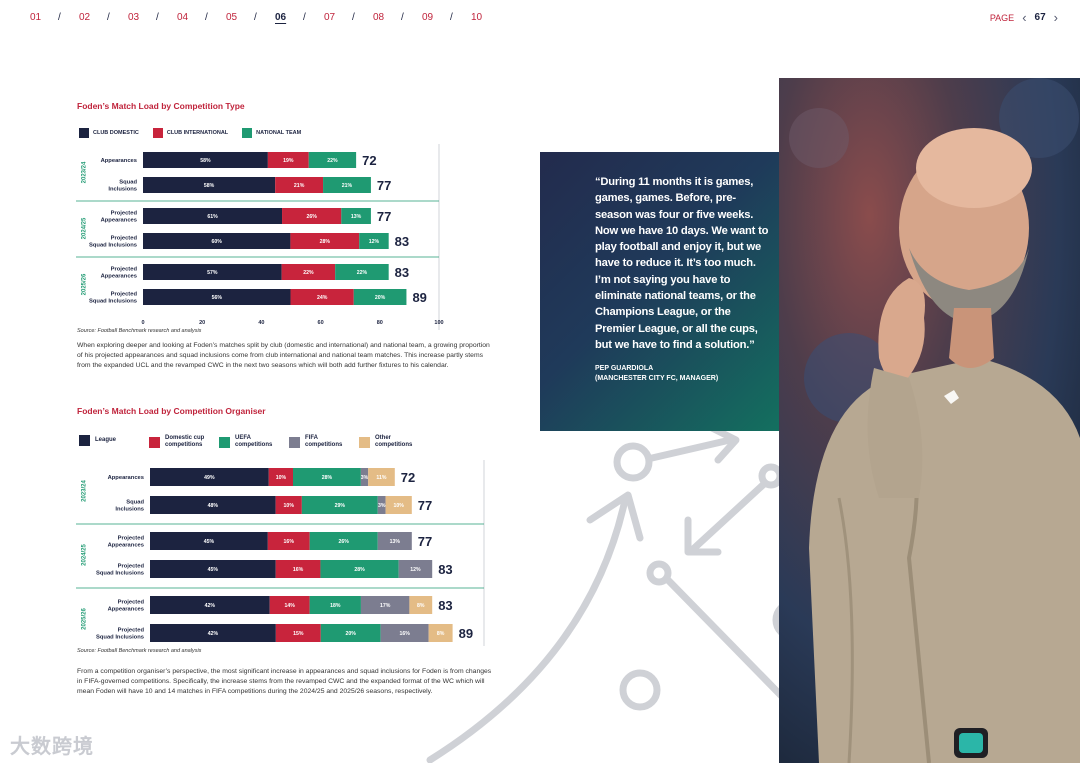 The width and height of the screenshot is (1080, 763). Describe the element at coordinates (129, 510) in the screenshot. I see `row-label-line: Inclusions` at that location.